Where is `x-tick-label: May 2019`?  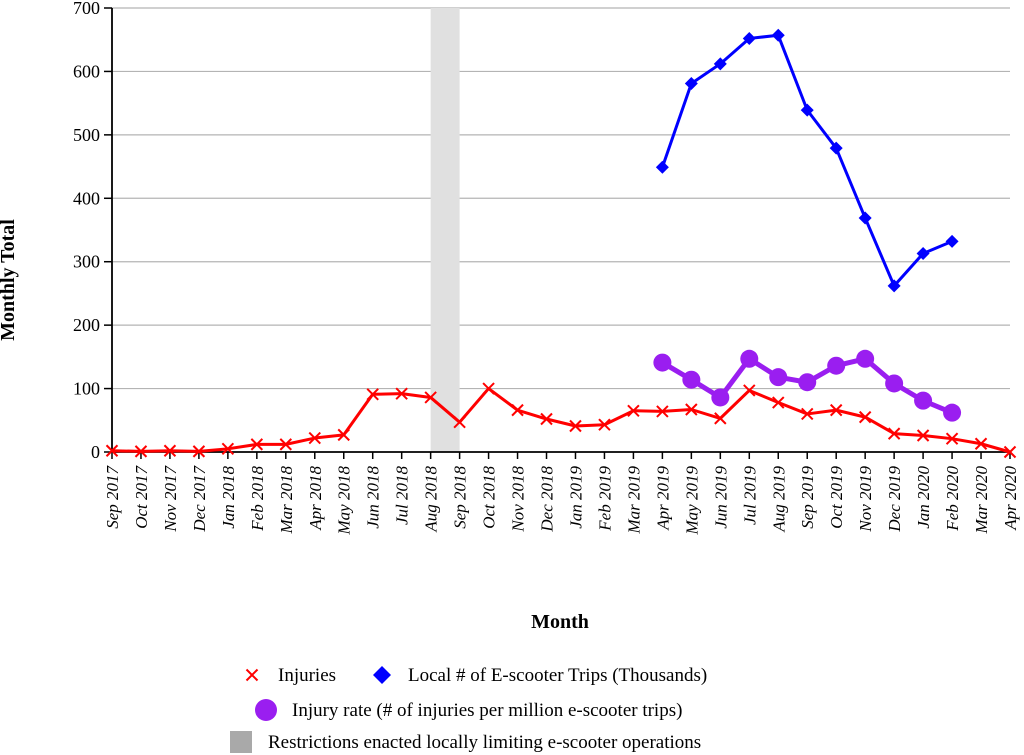
x-tick-label: May 2019 is located at coordinates (691, 501).